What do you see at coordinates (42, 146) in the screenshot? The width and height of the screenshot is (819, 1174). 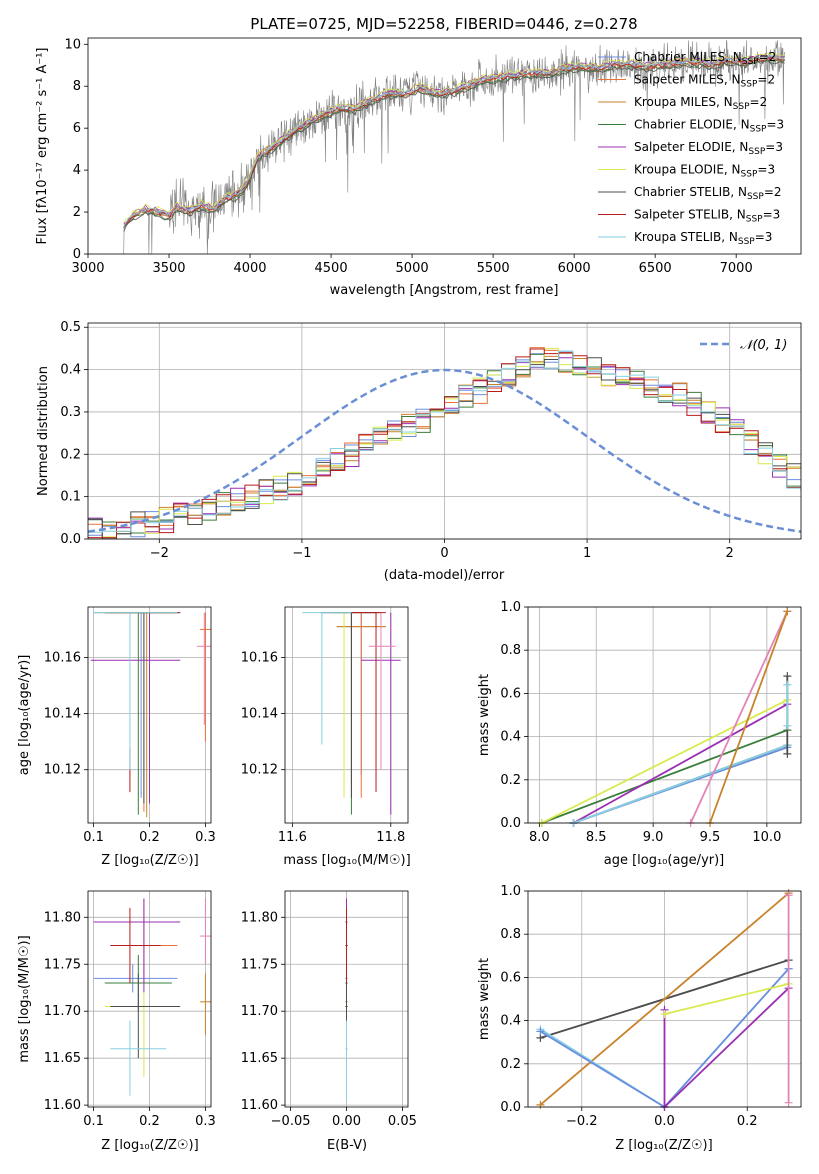 I see `spectrum-ylabel: Flux [fλ10⁻¹⁷ erg cm⁻² s⁻¹ A⁻¹]` at bounding box center [42, 146].